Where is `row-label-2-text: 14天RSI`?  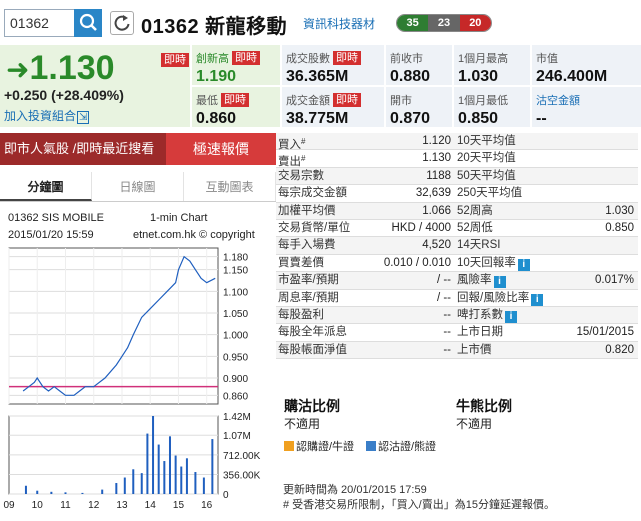 row-label-2-text: 14天RSI is located at coordinates (479, 245).